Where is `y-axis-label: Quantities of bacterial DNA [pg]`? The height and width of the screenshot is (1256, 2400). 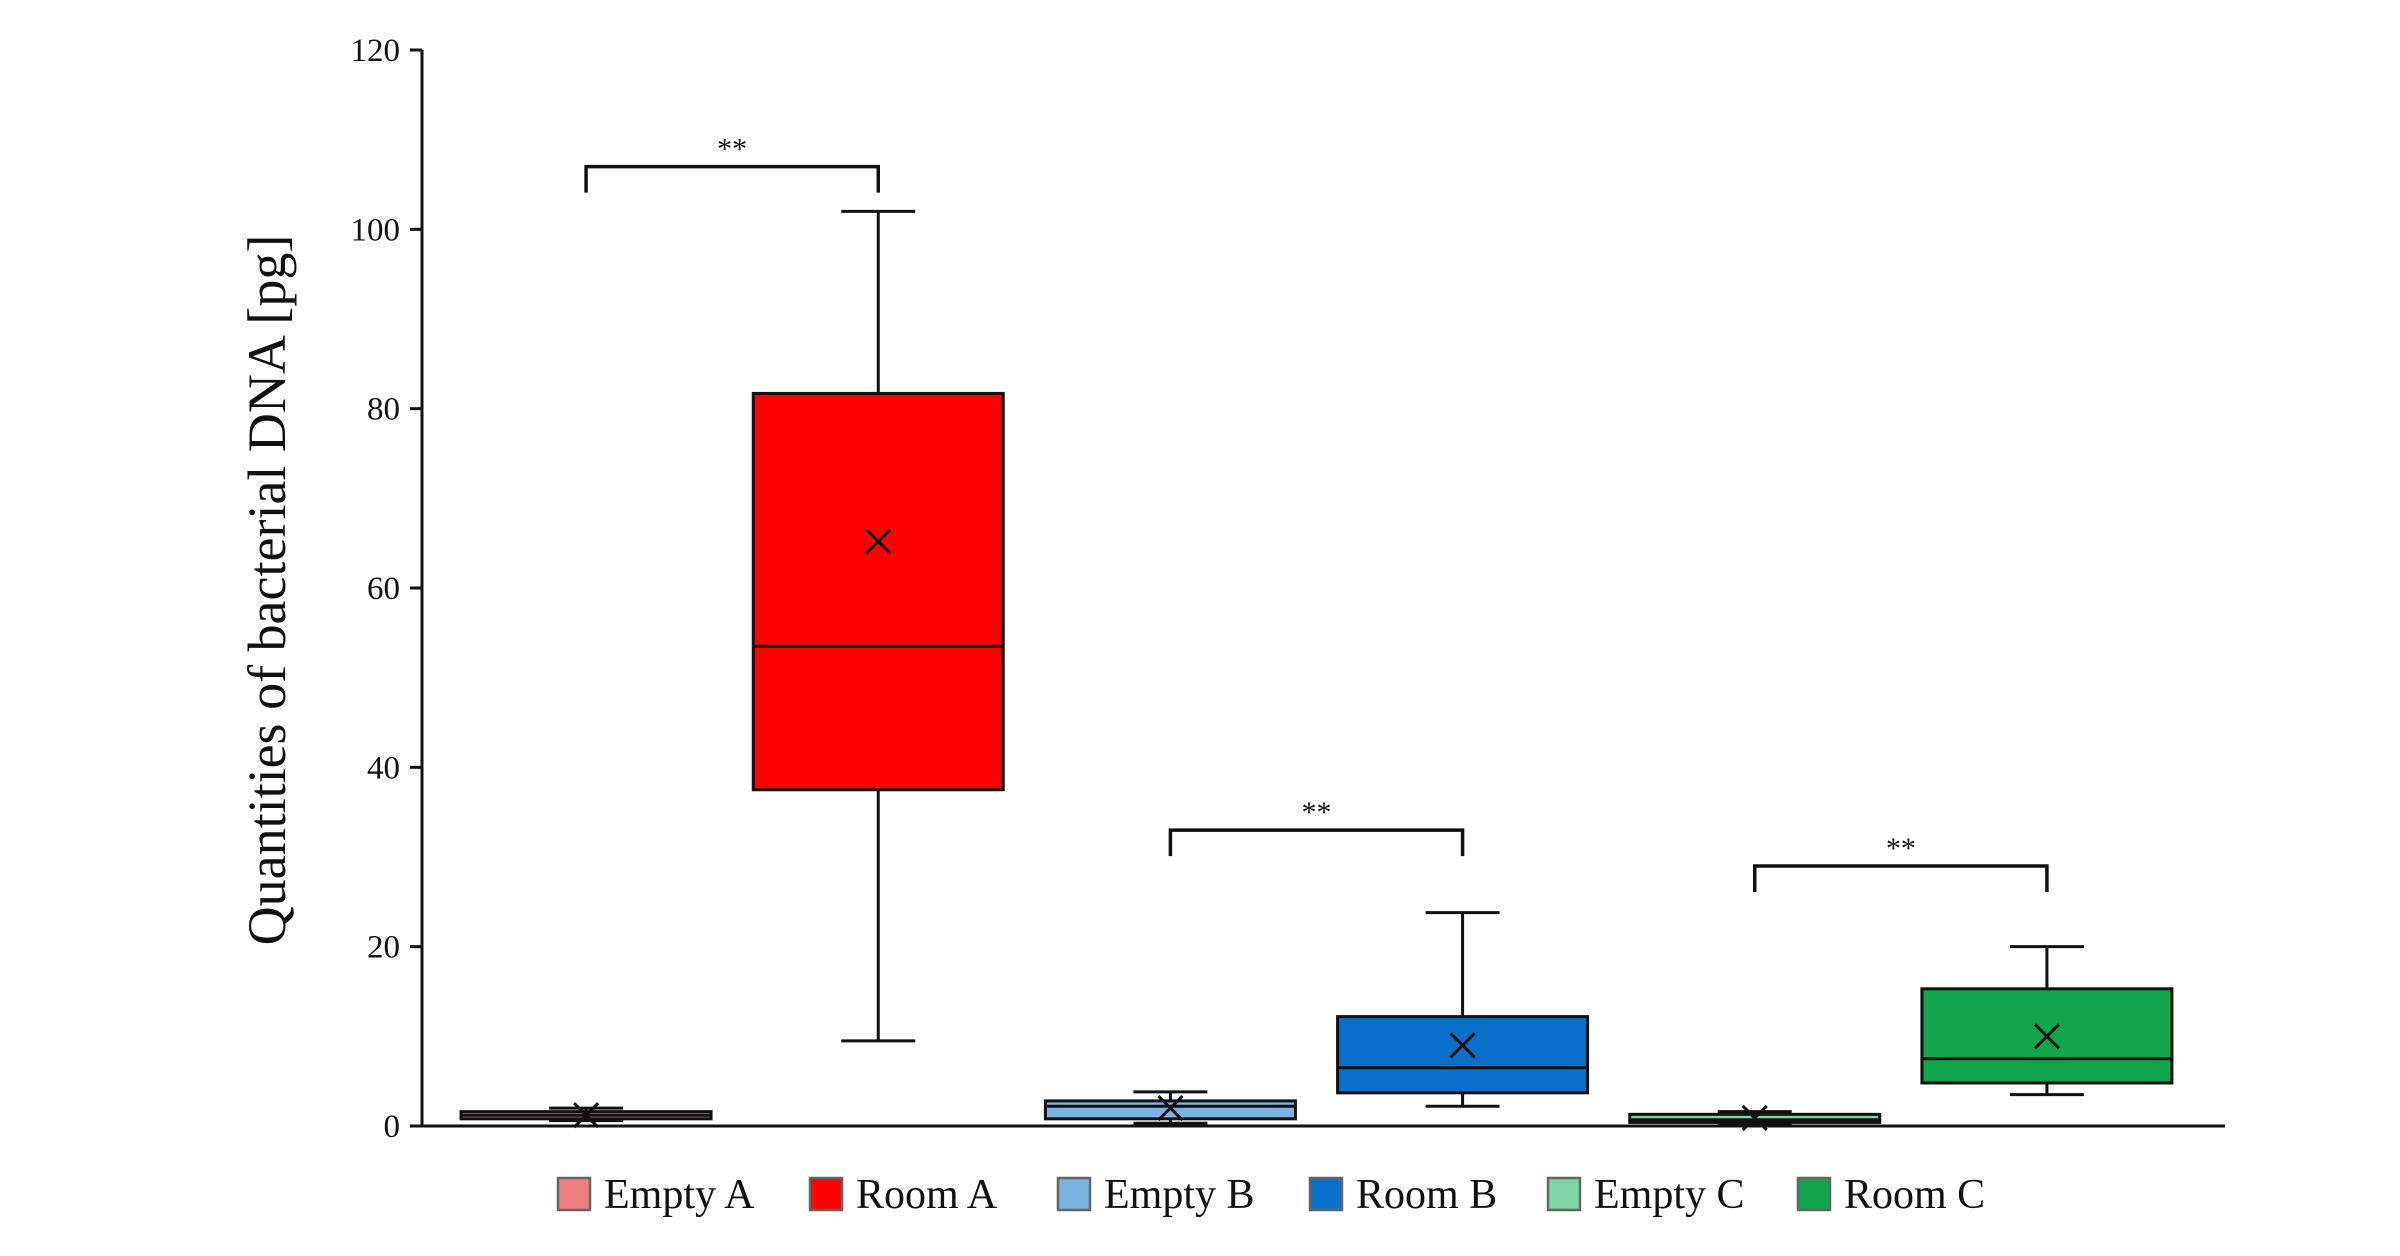
y-axis-label: Quantities of bacterial DNA [pg] is located at coordinates (267, 590).